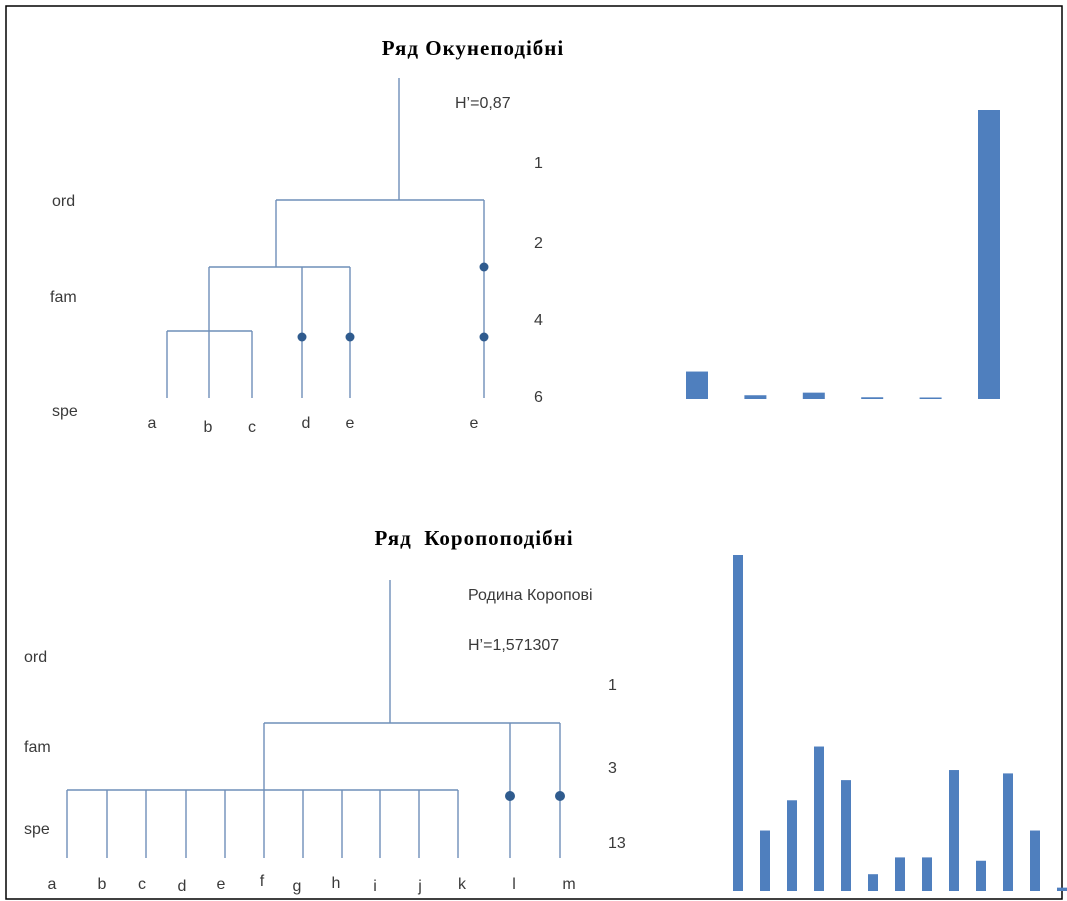 This screenshot has height=901, width=1067. Describe the element at coordinates (315, 719) in the screenshot. I see `panel2-dendrogram` at that location.